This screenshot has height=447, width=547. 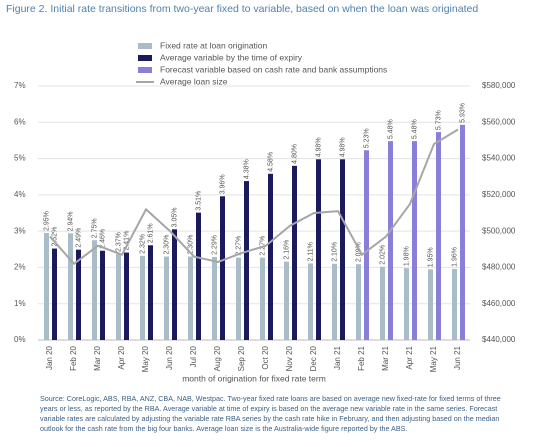 I want to click on x-tick-label: Jan 20, so click(x=49, y=357).